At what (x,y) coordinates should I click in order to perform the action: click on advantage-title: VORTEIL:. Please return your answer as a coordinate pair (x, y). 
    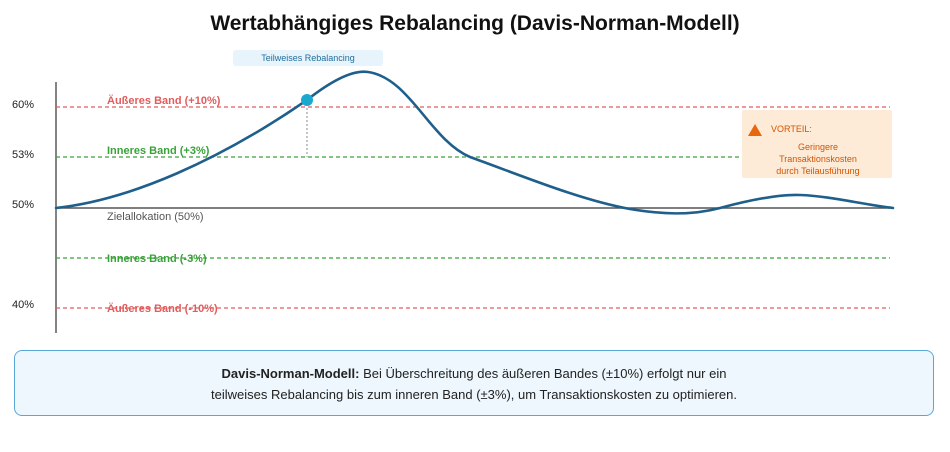
    Looking at the image, I should click on (791, 129).